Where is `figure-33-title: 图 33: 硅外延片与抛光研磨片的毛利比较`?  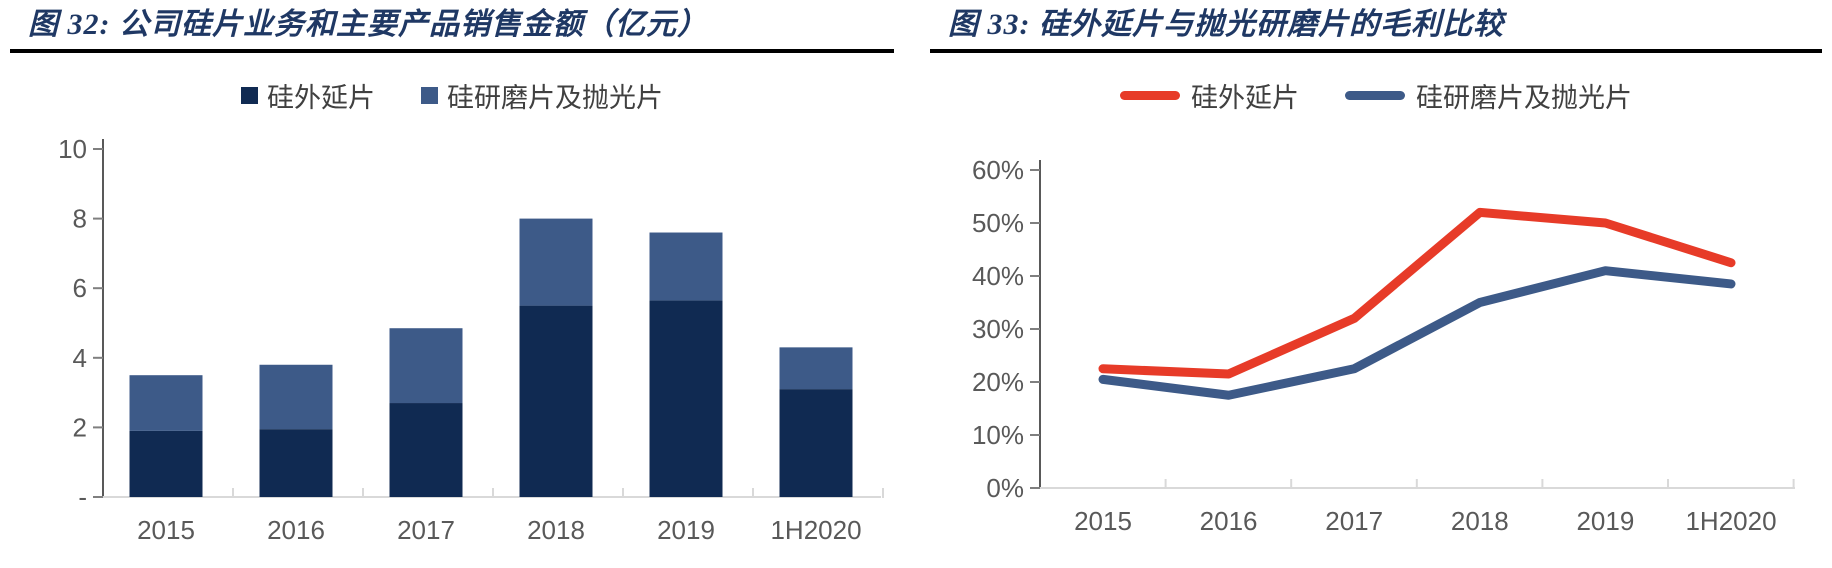 figure-33-title: 图 33: 硅外延片与抛光研磨片的毛利比较 is located at coordinates (1226, 24).